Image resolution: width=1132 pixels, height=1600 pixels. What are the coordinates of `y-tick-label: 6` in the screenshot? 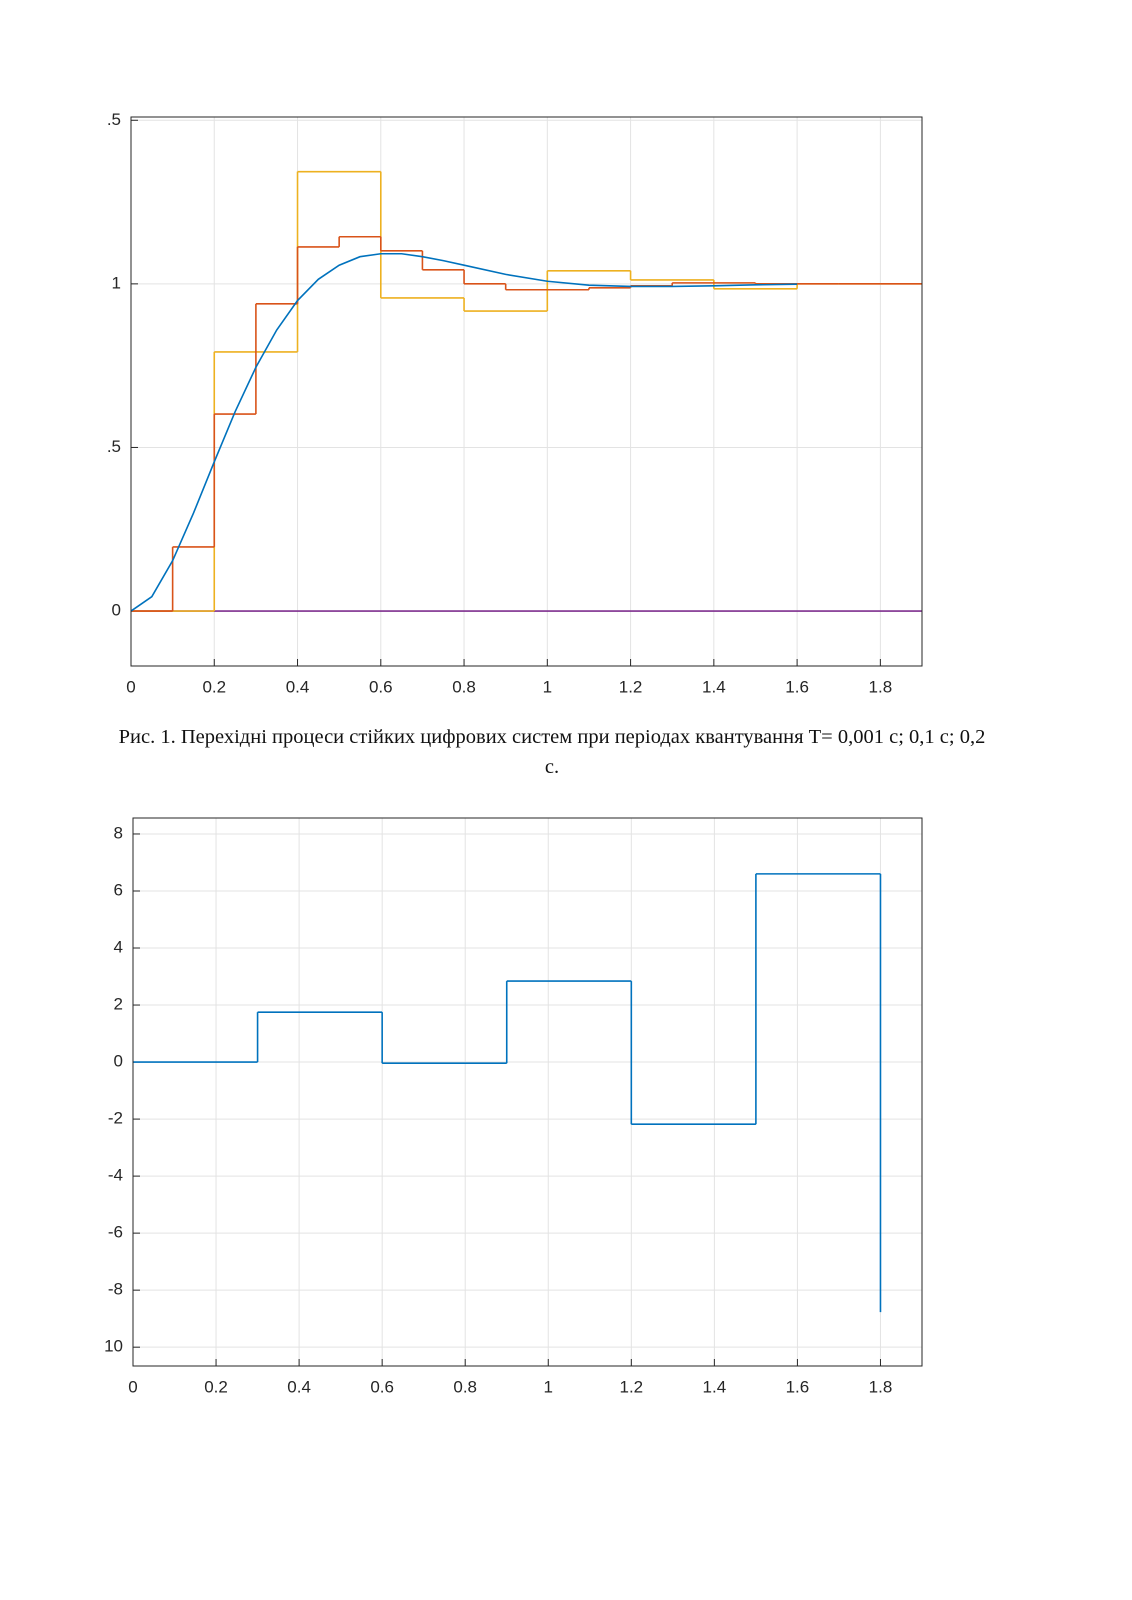 It's located at (118, 889).